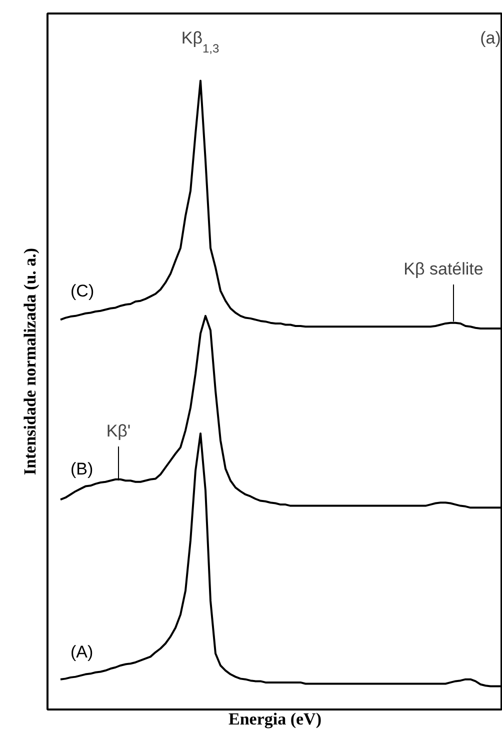  What do you see at coordinates (275, 719) in the screenshot?
I see `x-axis-title: Energia (eV)` at bounding box center [275, 719].